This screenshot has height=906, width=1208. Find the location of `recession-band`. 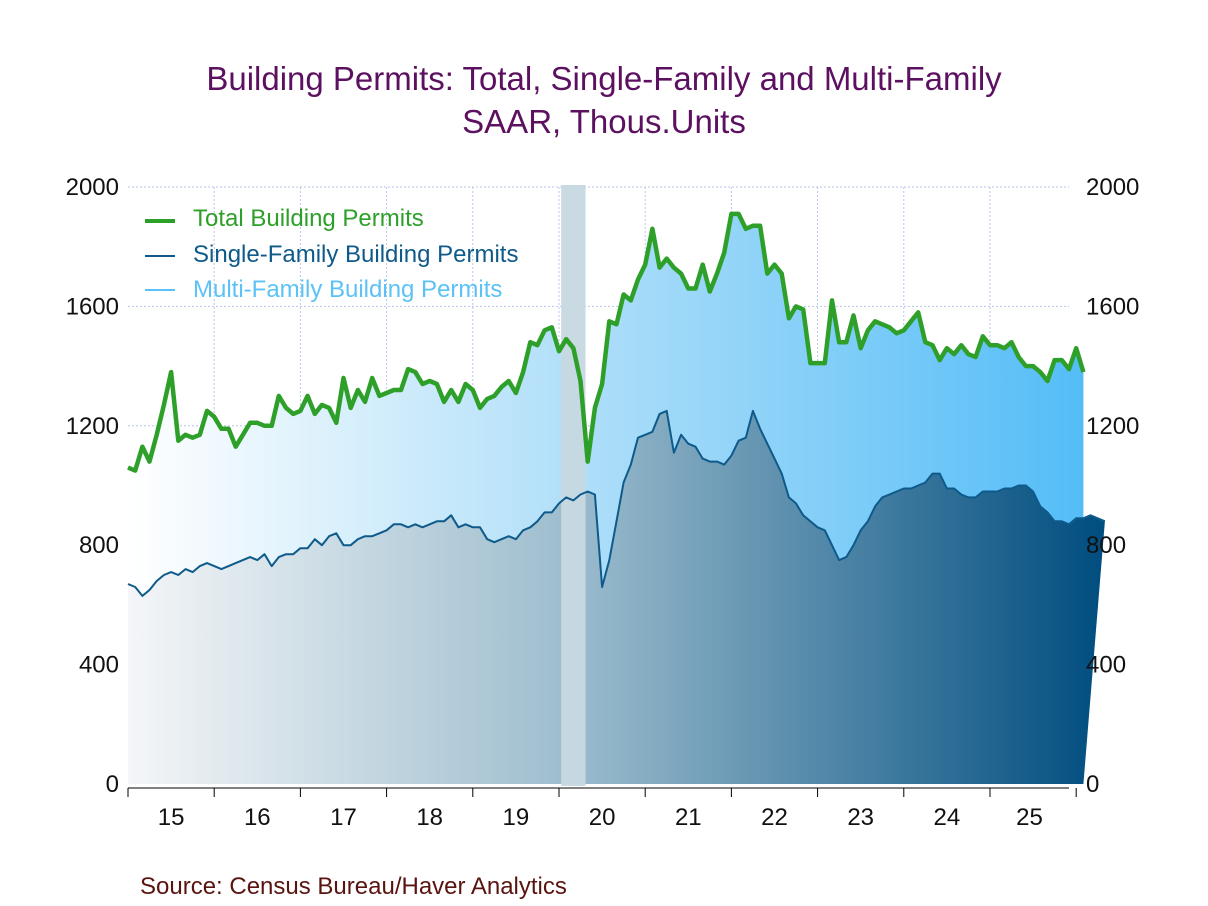

recession-band is located at coordinates (573, 485).